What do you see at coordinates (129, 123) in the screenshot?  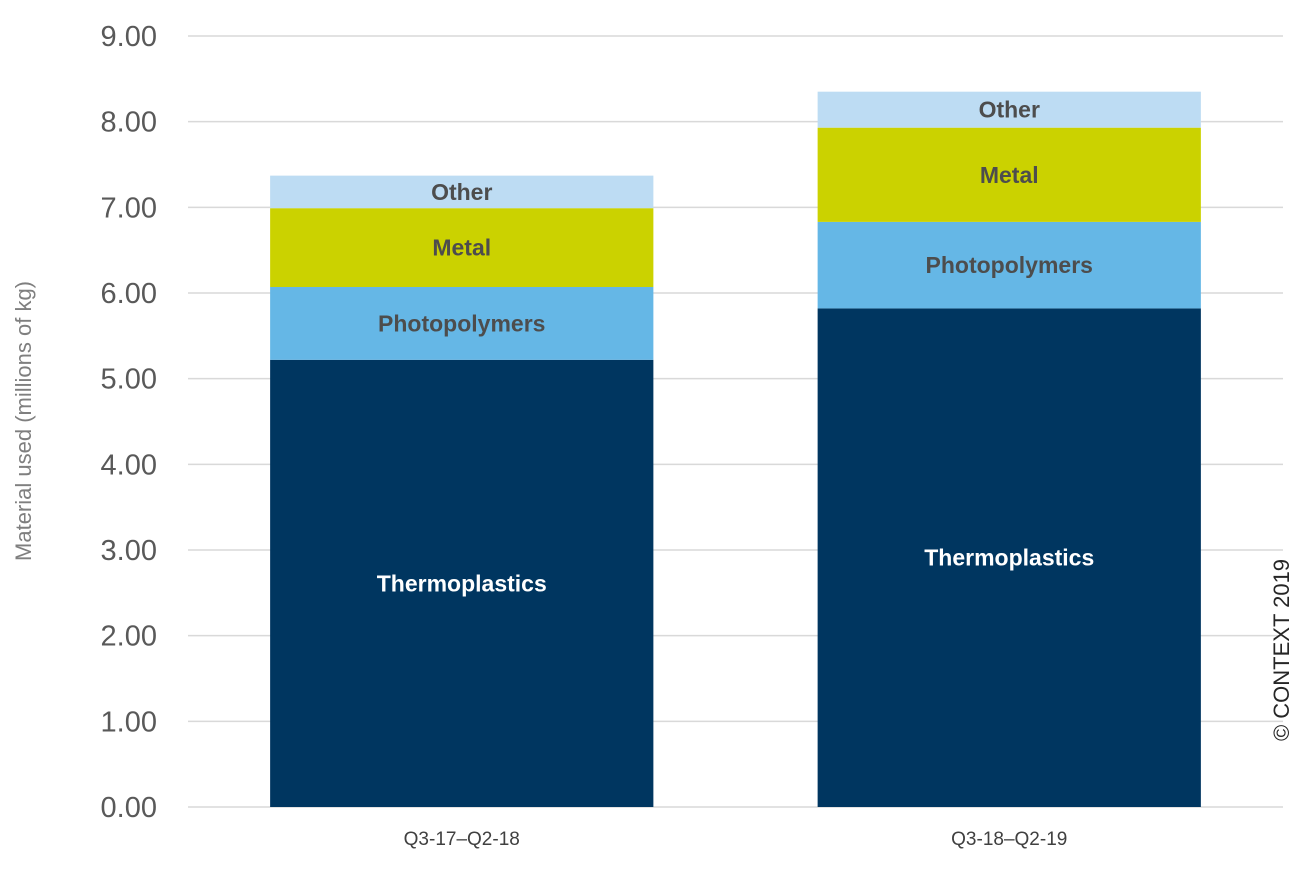 I see `y-tick-label: 8.00` at bounding box center [129, 123].